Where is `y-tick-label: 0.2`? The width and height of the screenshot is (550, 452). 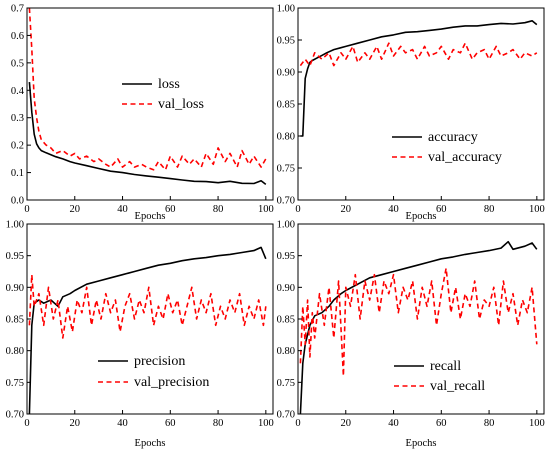 y-tick-label: 0.2 is located at coordinates (17, 146).